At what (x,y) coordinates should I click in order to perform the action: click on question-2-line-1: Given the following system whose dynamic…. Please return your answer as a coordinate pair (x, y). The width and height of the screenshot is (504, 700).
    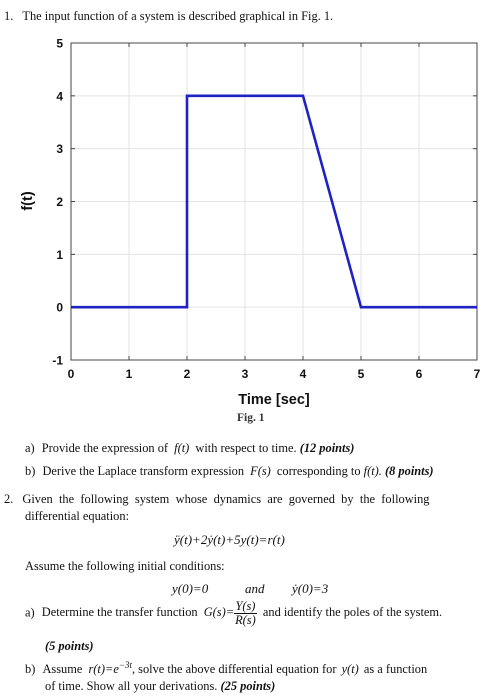
    Looking at the image, I should click on (226, 499).